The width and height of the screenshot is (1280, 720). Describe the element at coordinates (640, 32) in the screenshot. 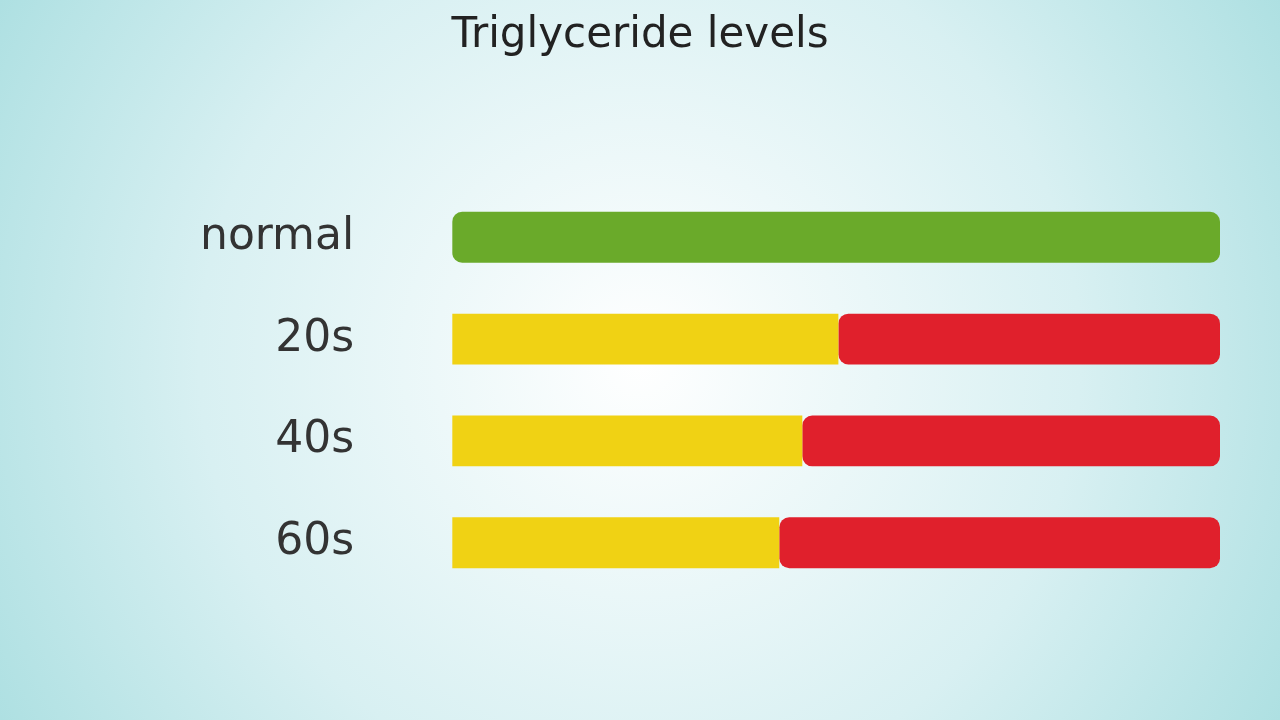

I see `chart-title: Triglyceride levels` at that location.